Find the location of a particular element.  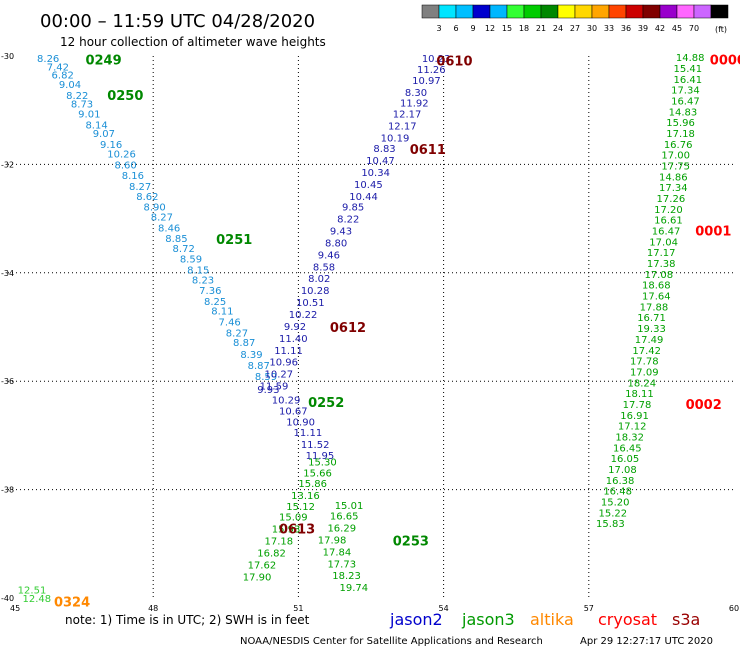

wave-height-value: 17.84 is located at coordinates (337, 552).